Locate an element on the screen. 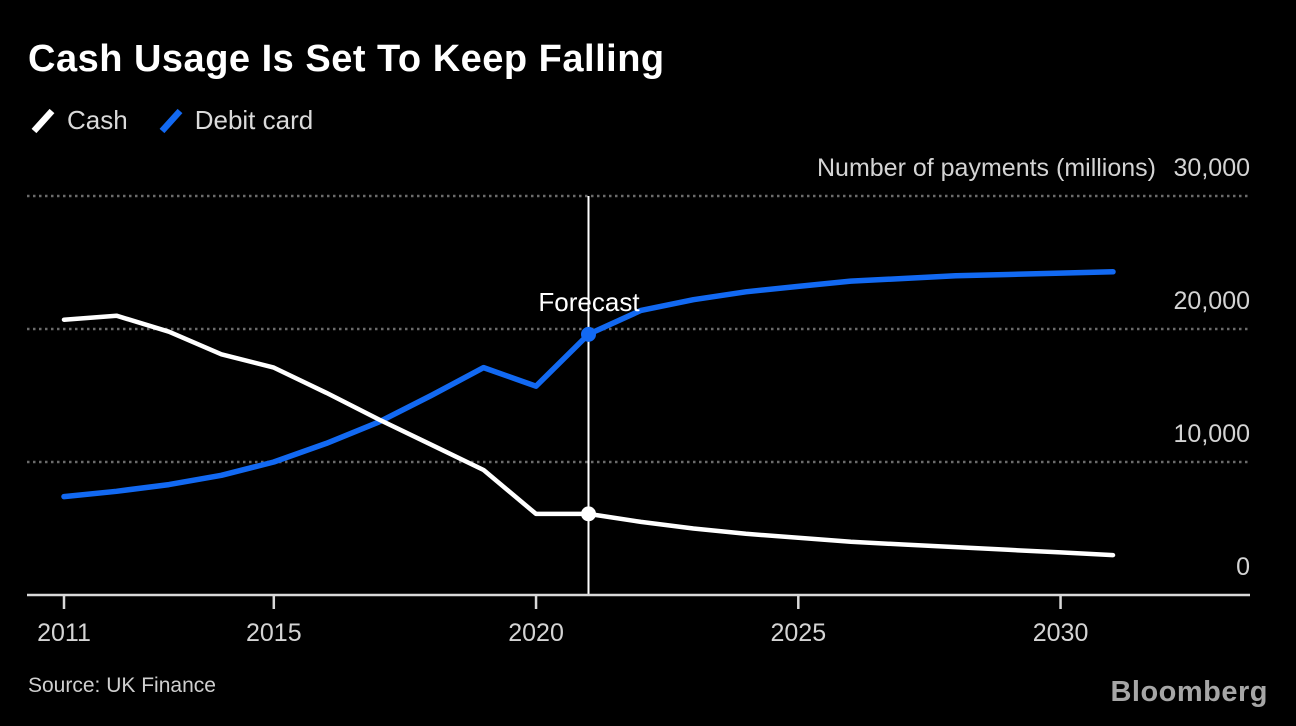  x-tick-label: 2011 is located at coordinates (64, 633).